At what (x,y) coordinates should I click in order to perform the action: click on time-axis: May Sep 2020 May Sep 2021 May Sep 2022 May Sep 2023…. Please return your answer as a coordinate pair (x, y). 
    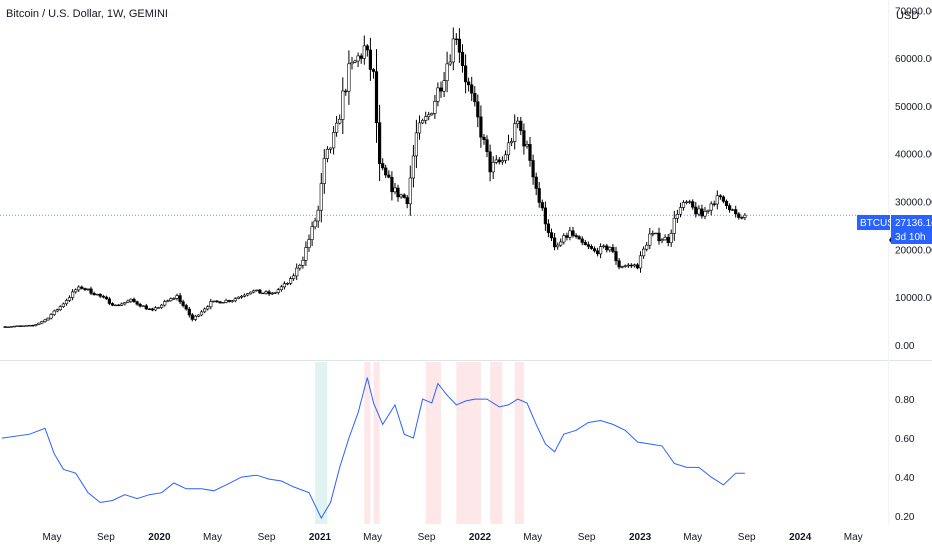
    Looking at the image, I should click on (453, 537).